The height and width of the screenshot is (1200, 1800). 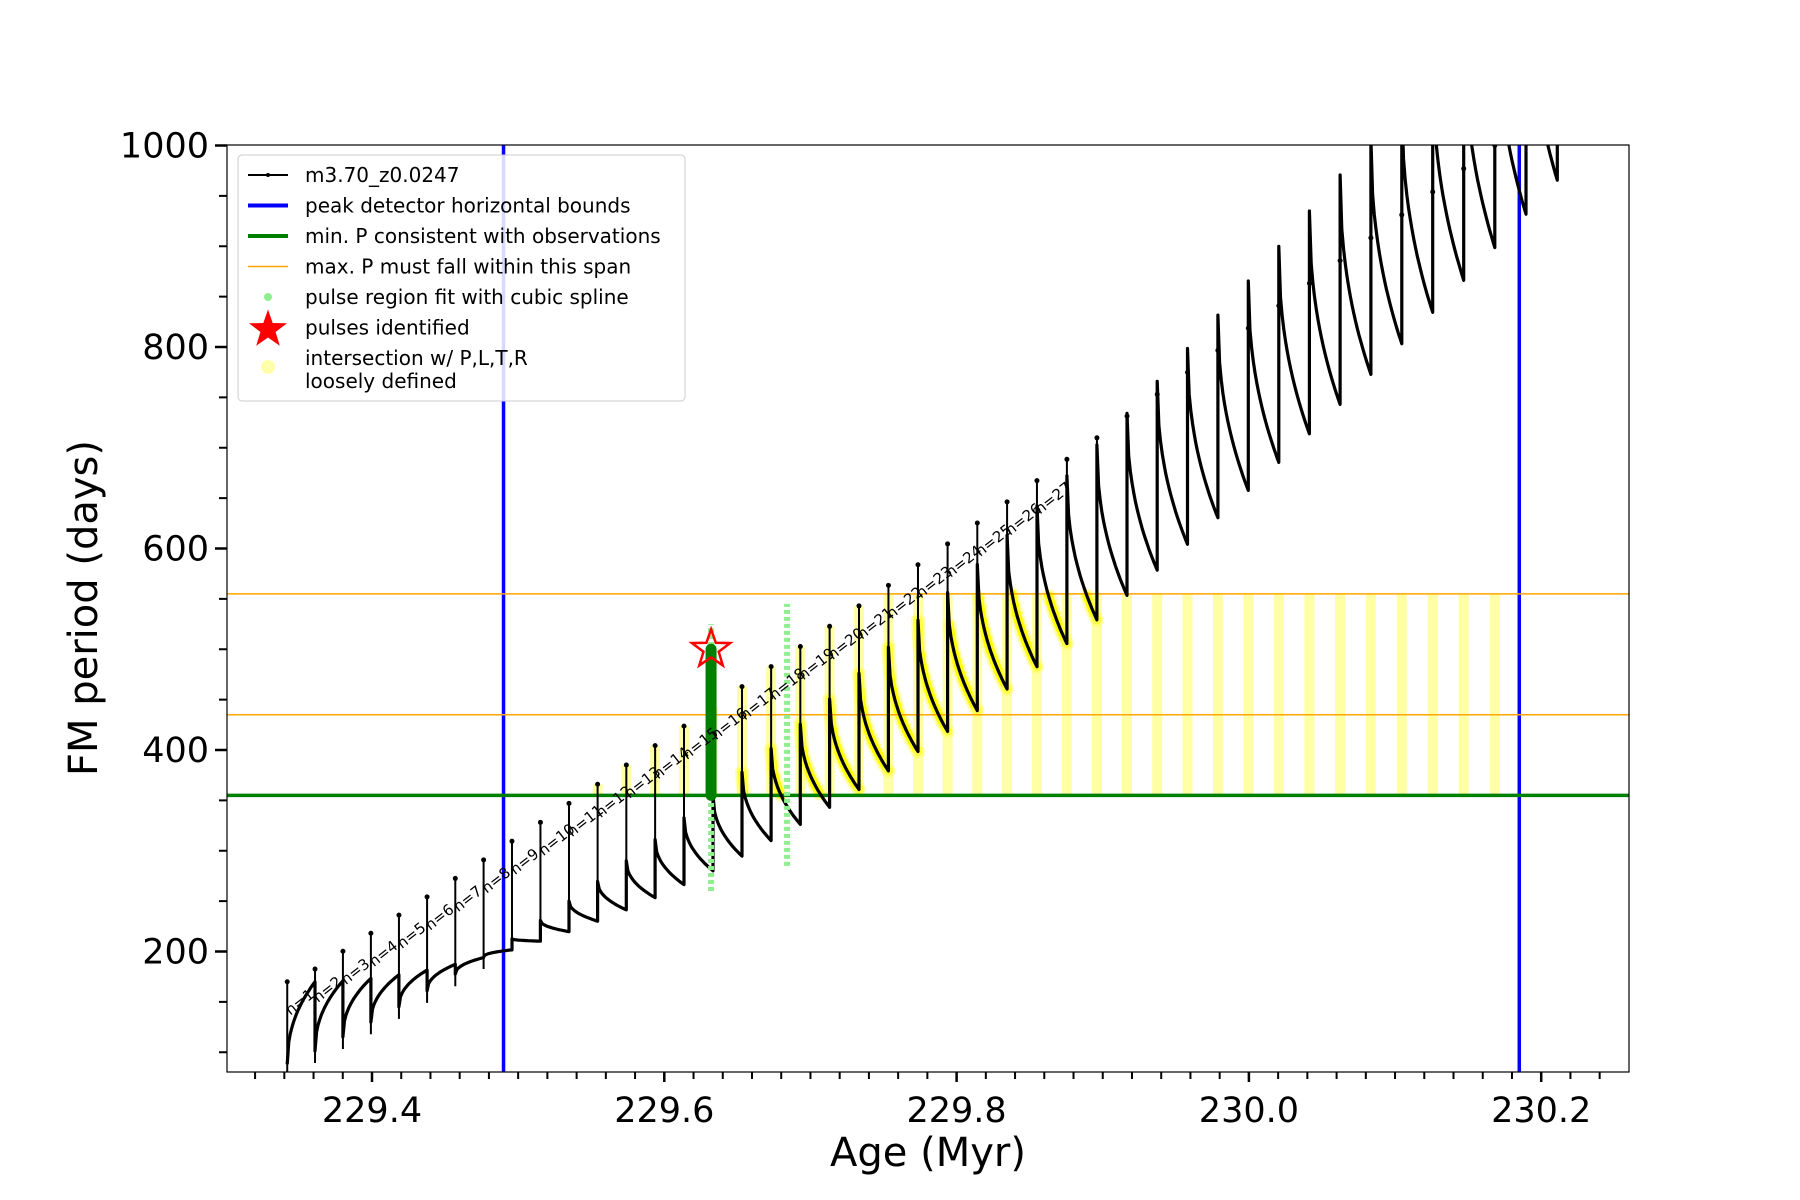 I want to click on x-tick-label: 229.6, so click(x=664, y=1111).